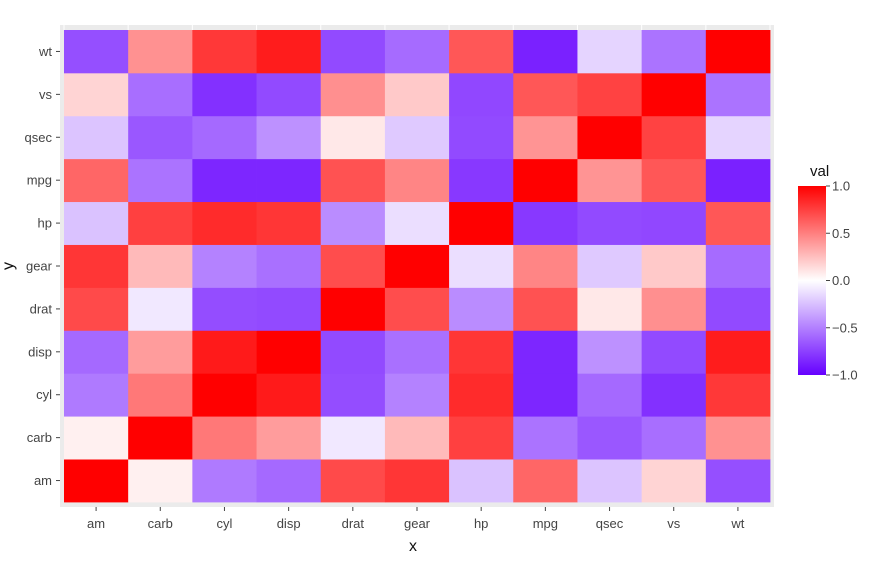 Image resolution: width=875 pixels, height=566 pixels. I want to click on x-tick-label-vs: vs, so click(674, 523).